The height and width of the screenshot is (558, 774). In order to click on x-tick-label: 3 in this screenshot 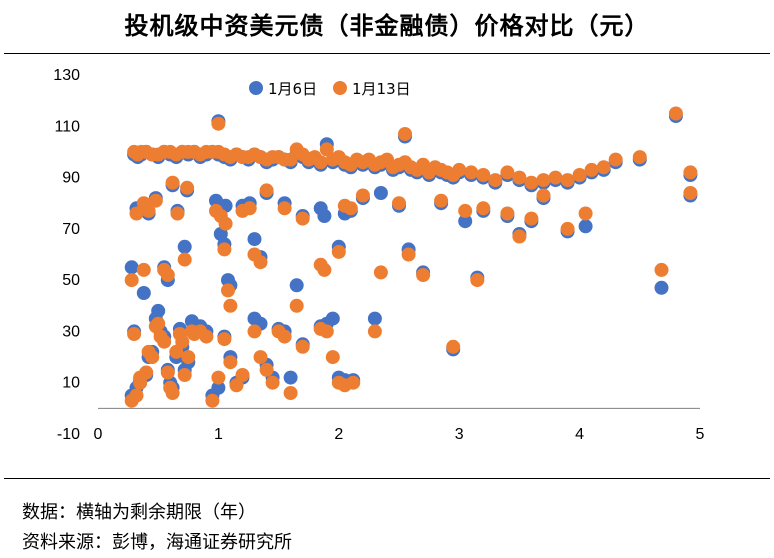, I will do `click(459, 434)`.